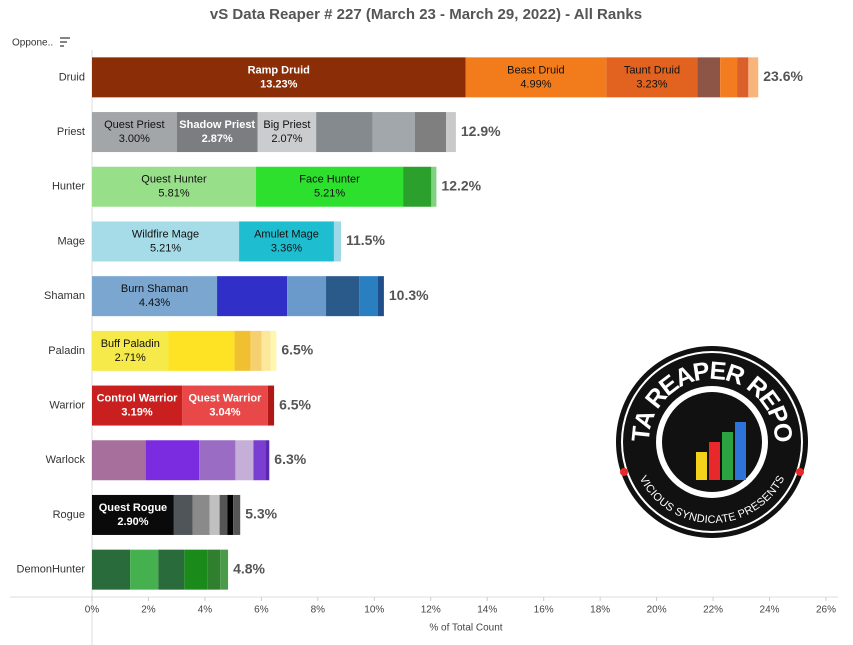  I want to click on segment-value-label: 4.43%, so click(154, 303).